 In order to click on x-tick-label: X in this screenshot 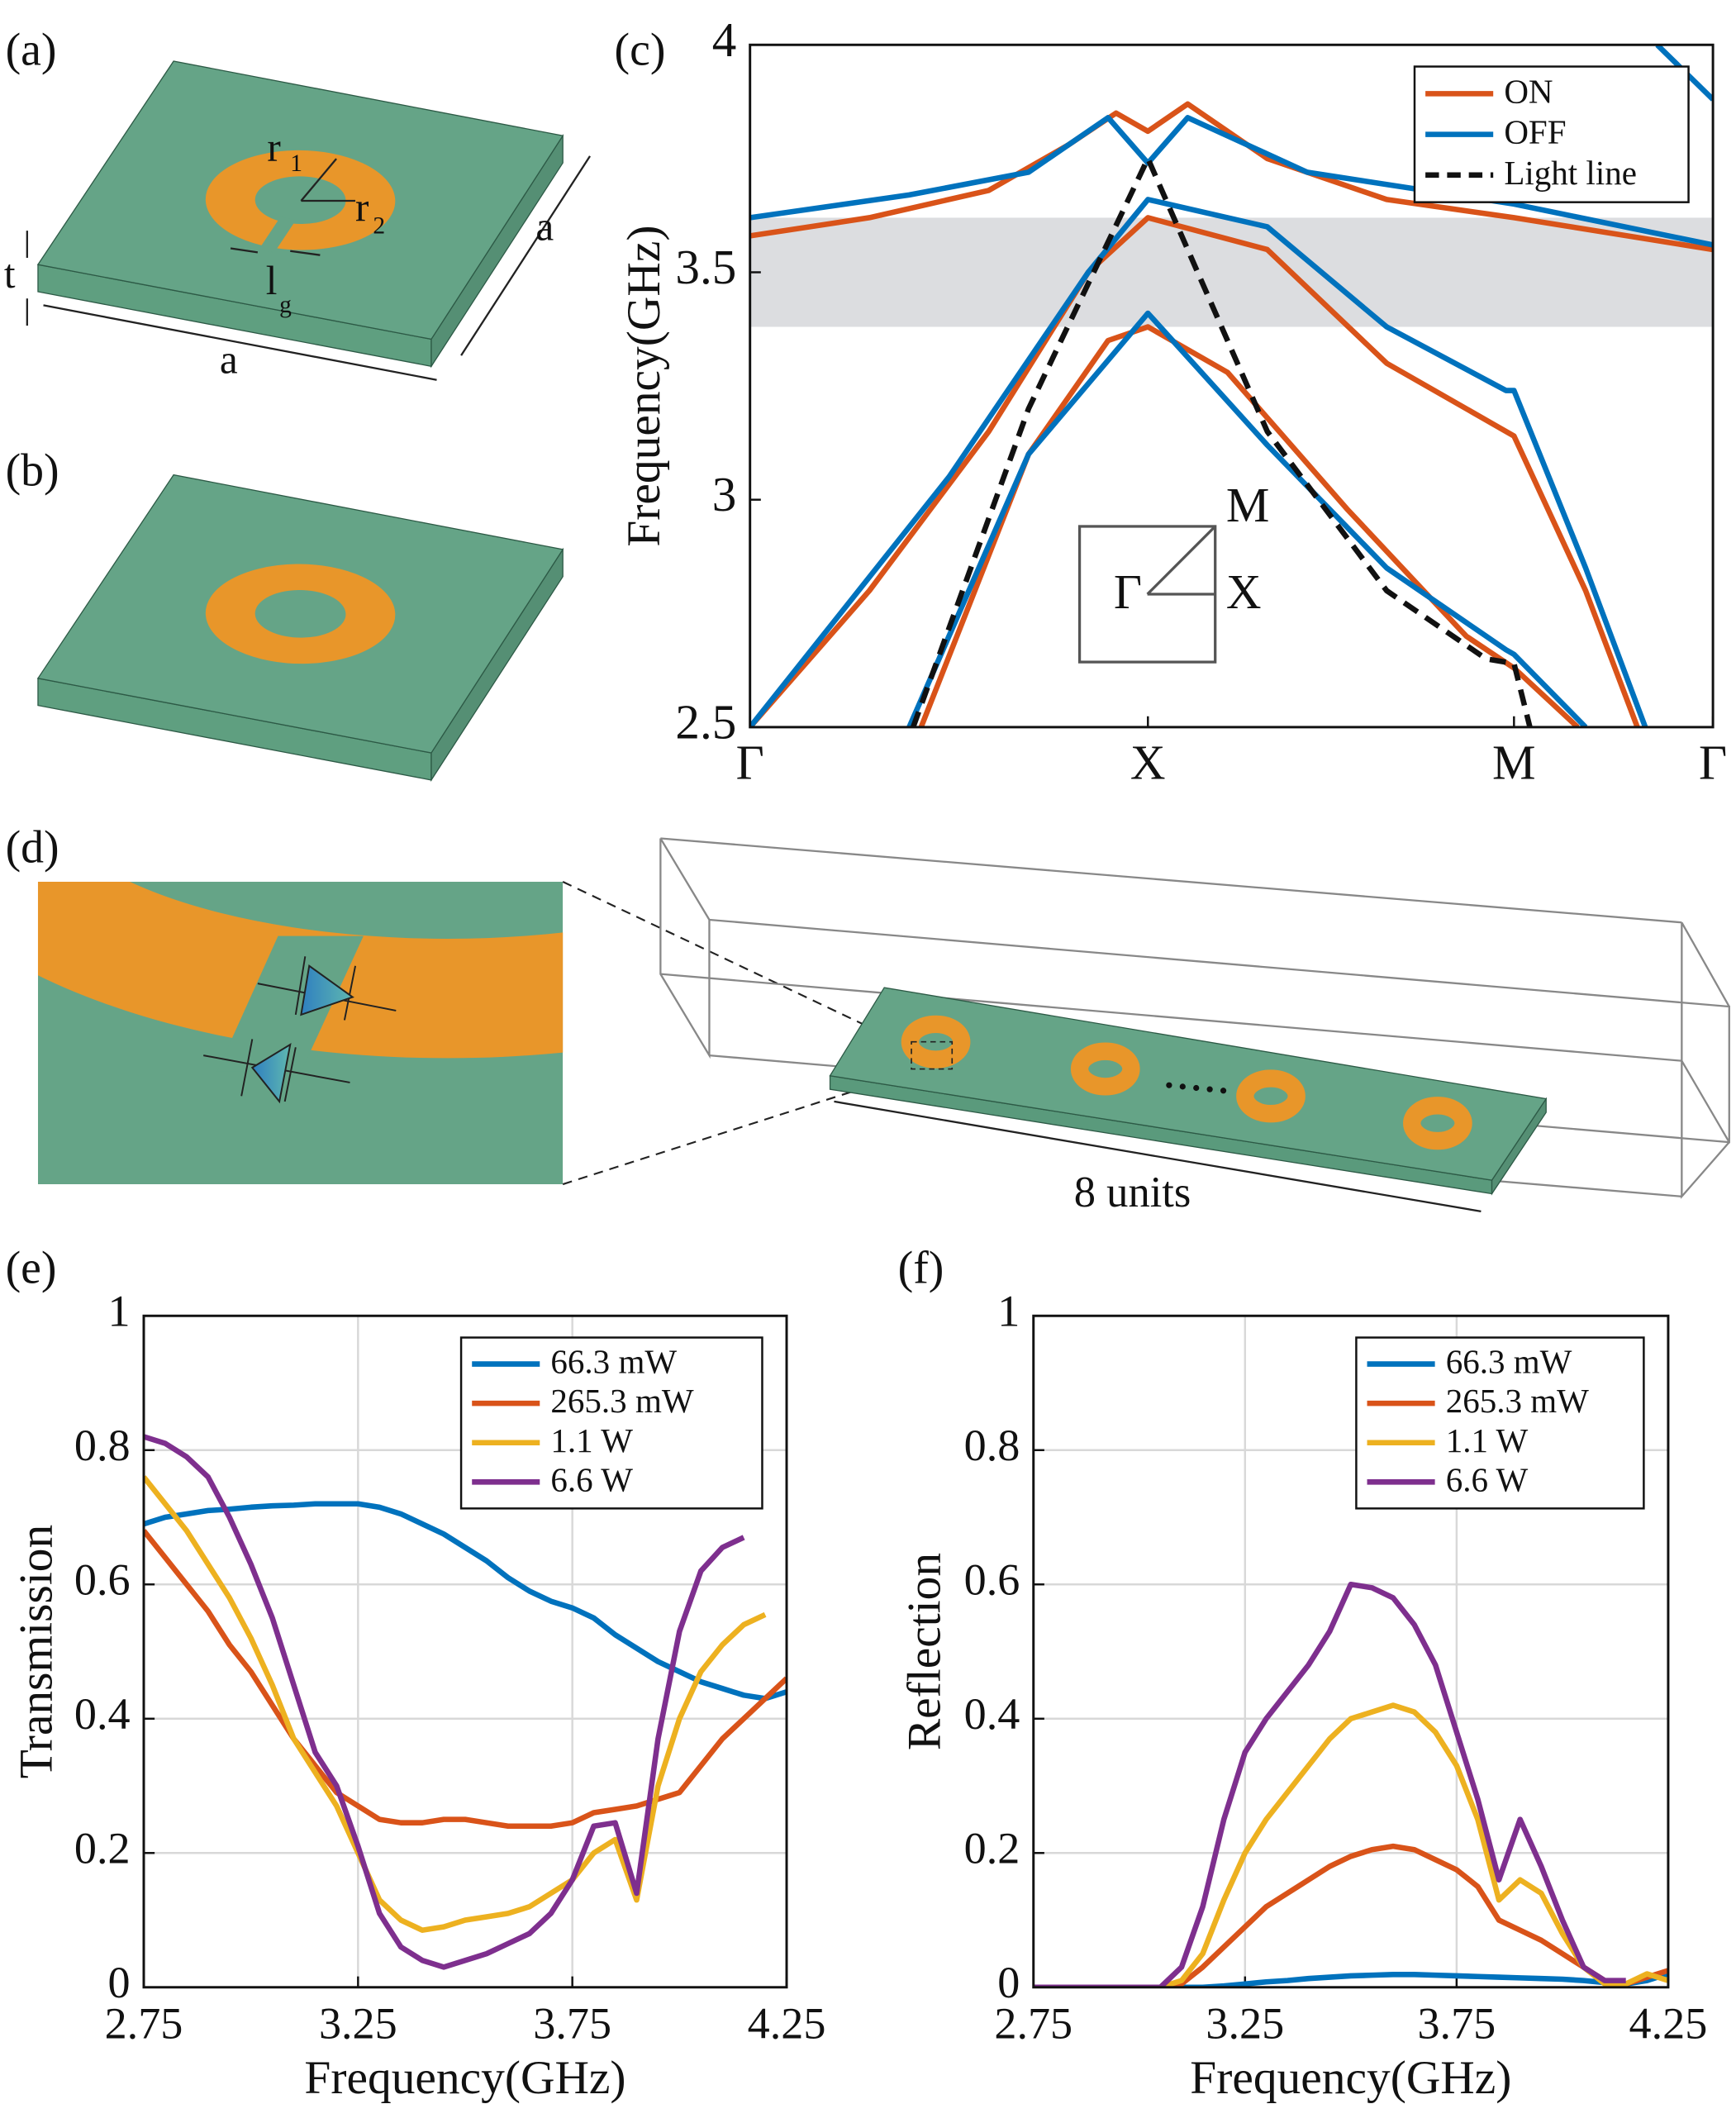, I will do `click(1148, 762)`.